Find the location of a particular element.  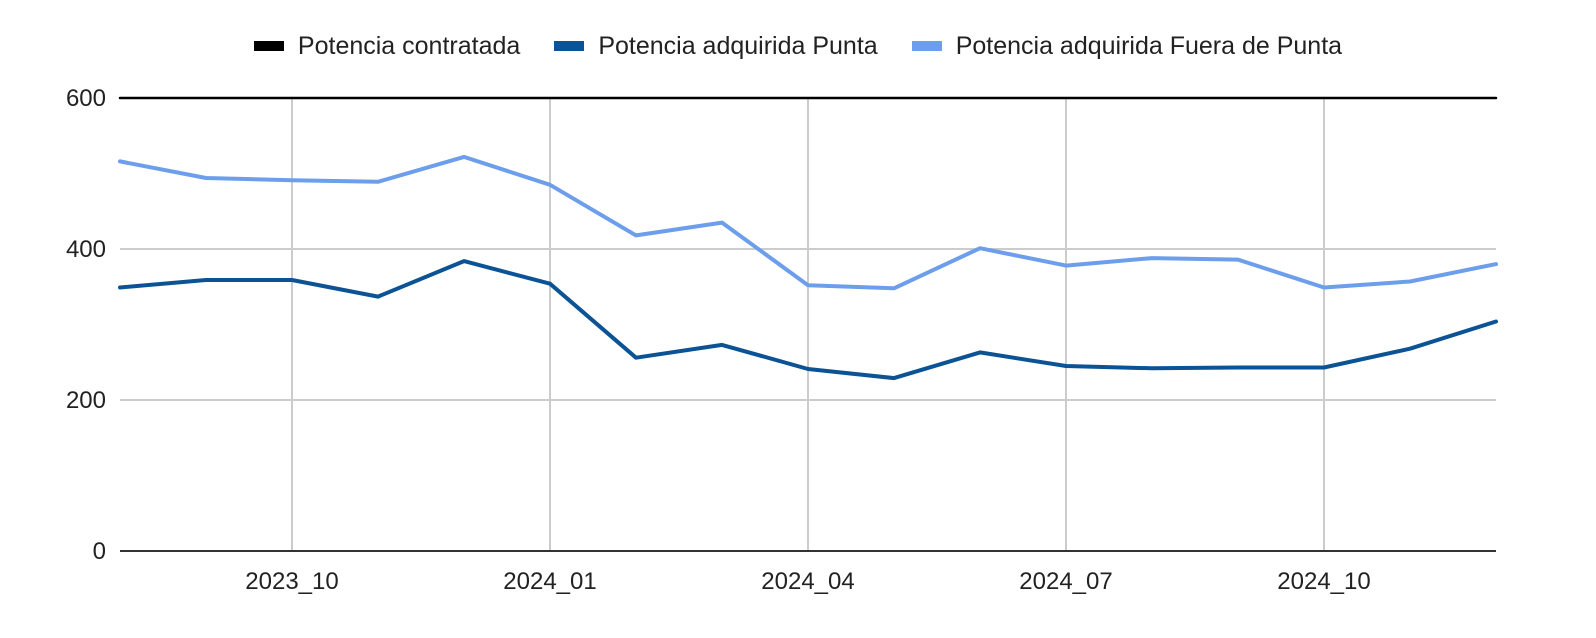

legend-item: Potencia adquirida Punta is located at coordinates (716, 46).